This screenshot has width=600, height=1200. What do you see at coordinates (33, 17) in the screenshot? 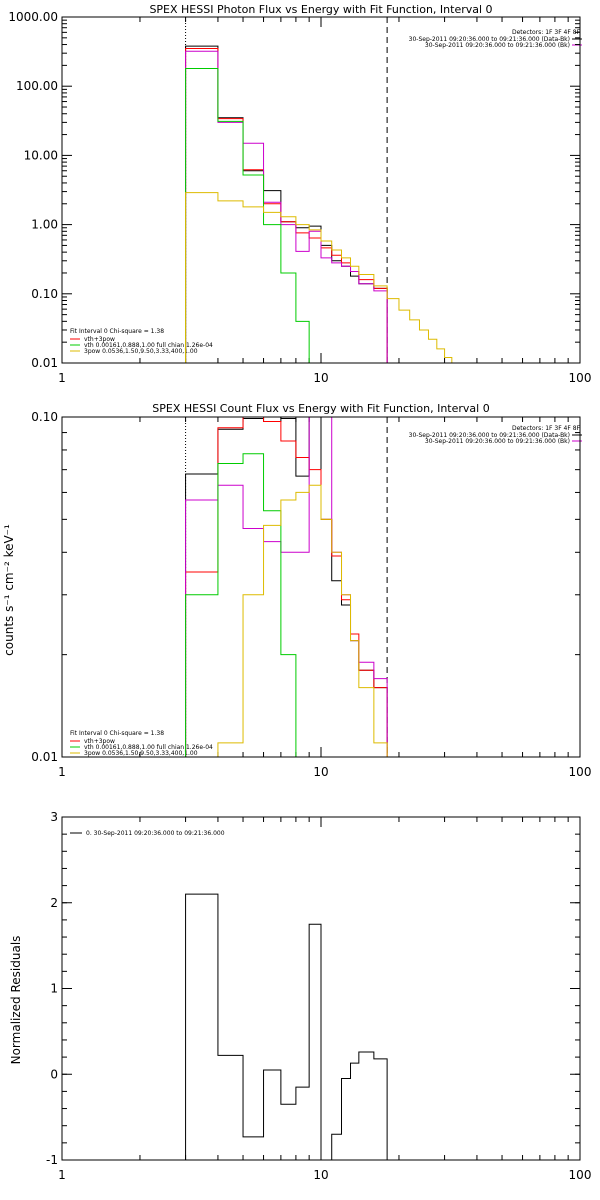
I see `photon-flux-y-tick-label: 1000.00` at bounding box center [33, 17].